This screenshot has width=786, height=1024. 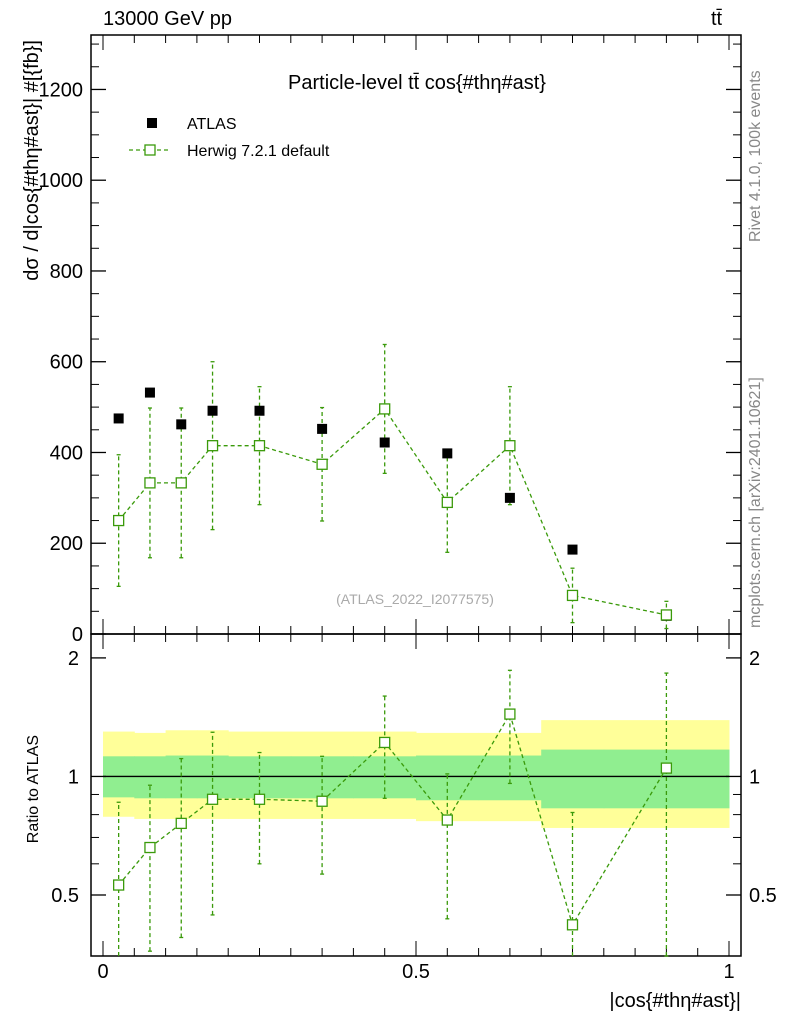 I want to click on legend-herwig-marker, so click(x=150, y=150).